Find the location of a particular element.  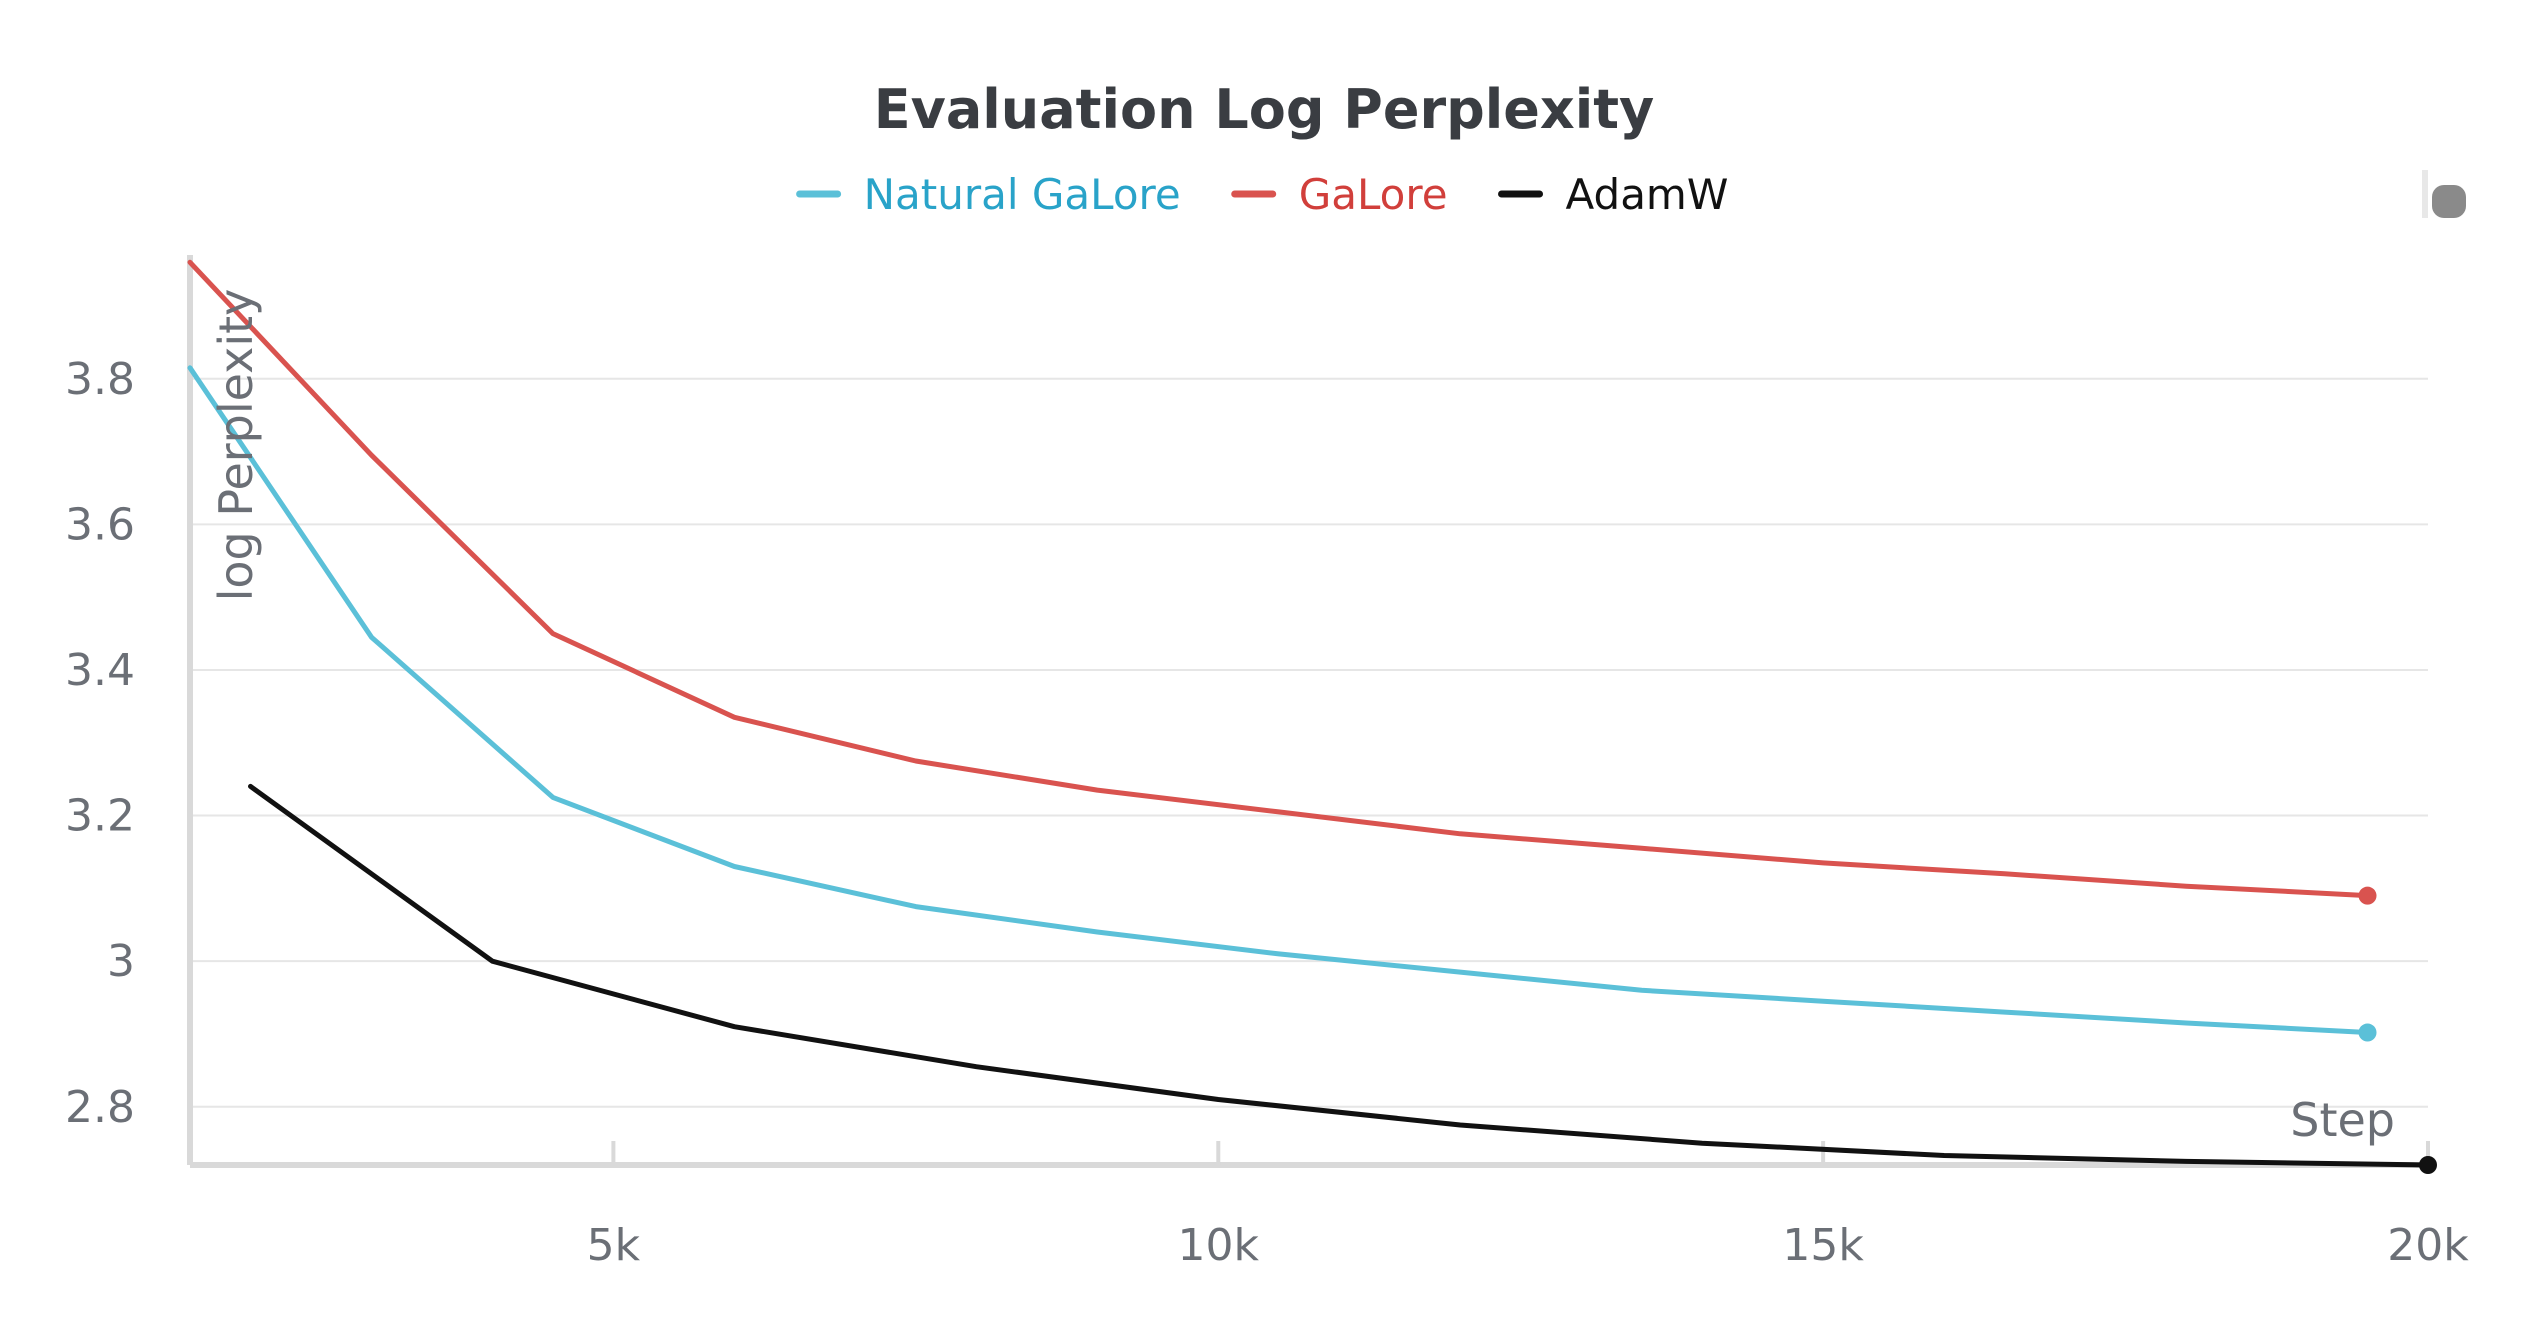

y-tick-label: 3.2 is located at coordinates (100, 816).